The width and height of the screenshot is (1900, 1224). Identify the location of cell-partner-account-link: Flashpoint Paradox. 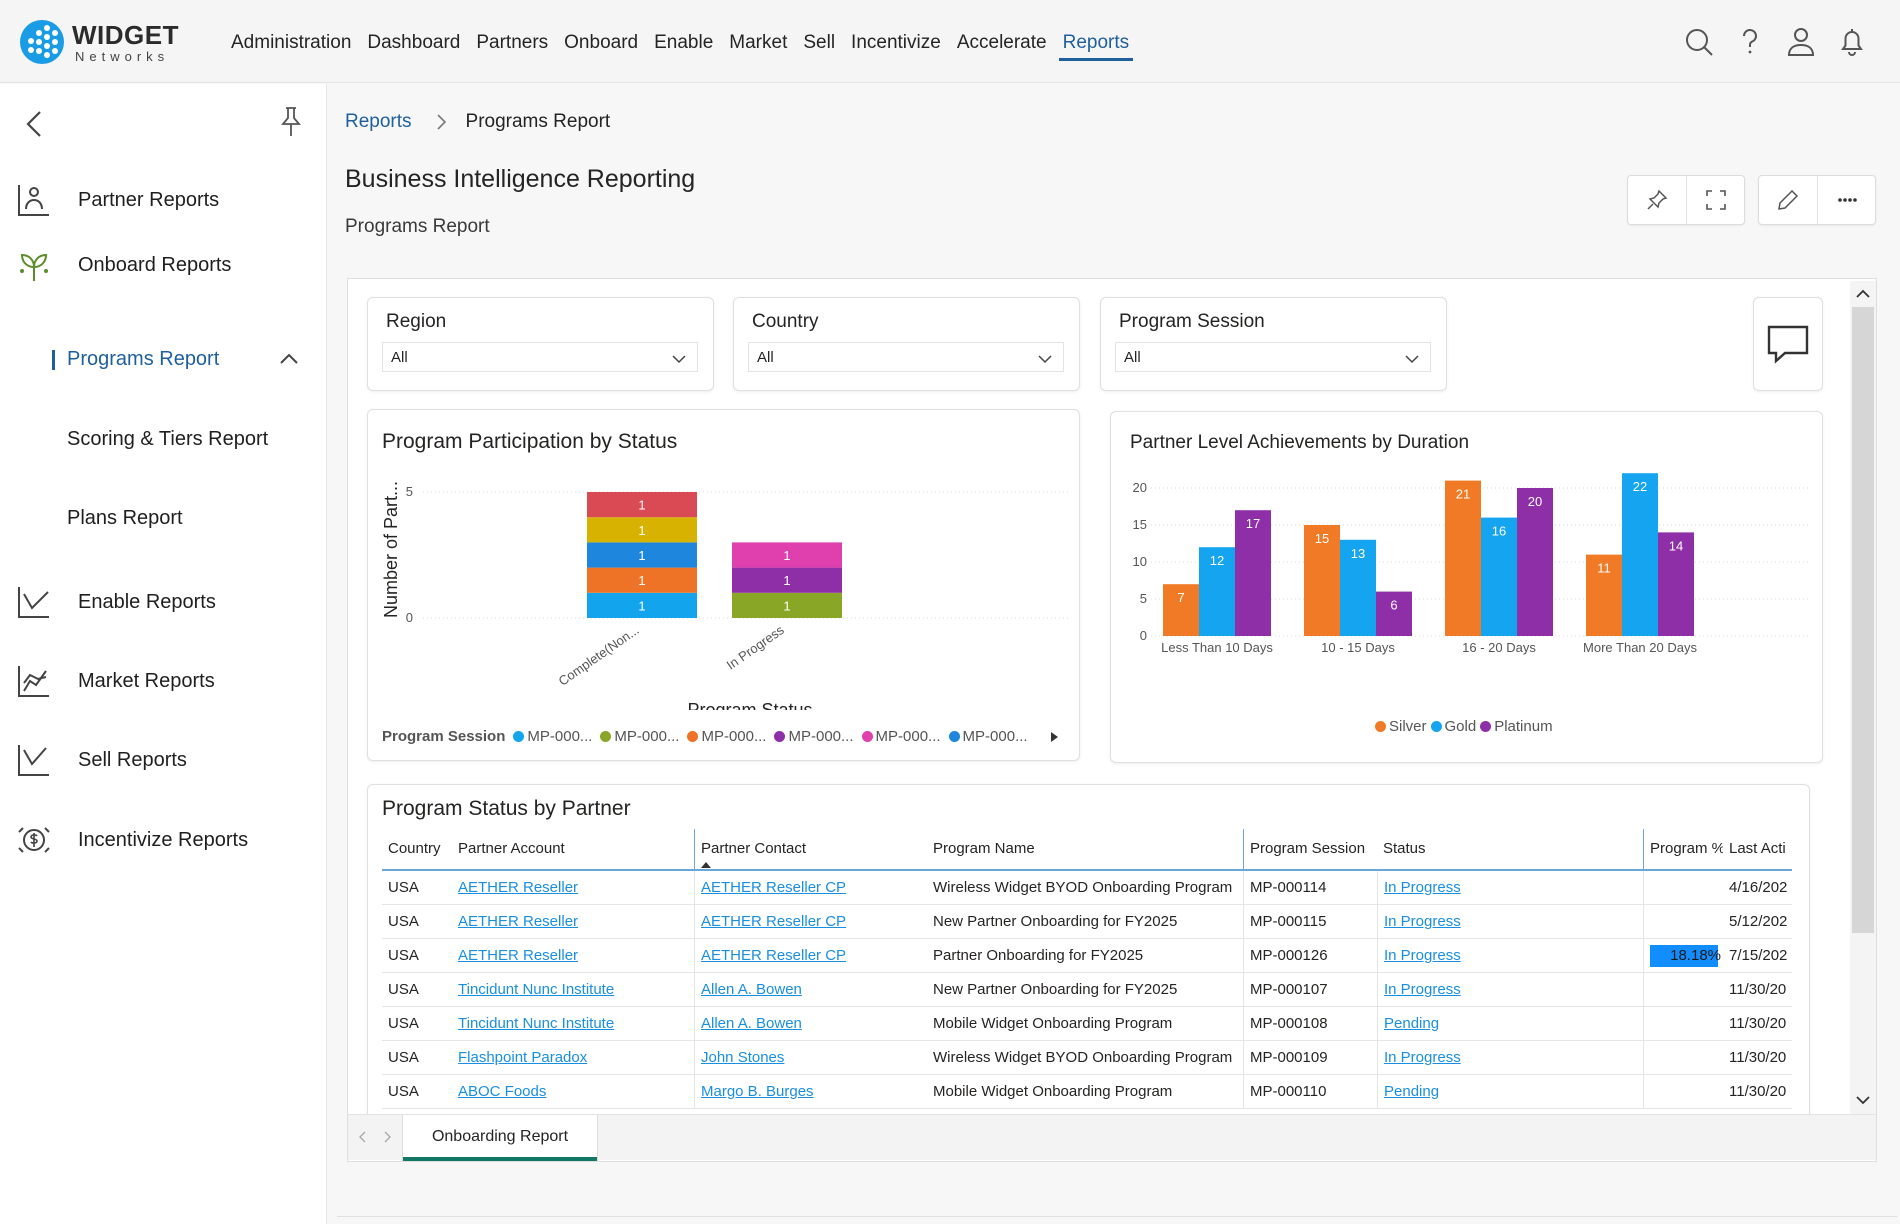
(523, 1057).